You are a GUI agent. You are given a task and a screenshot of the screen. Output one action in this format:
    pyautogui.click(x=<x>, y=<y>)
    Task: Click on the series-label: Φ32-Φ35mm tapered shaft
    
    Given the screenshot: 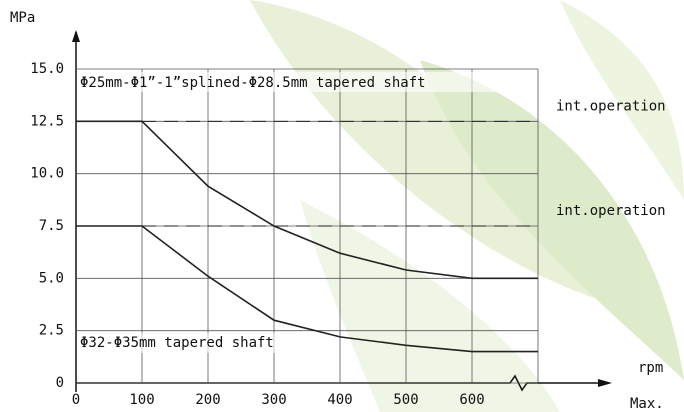 What is the action you would take?
    pyautogui.click(x=177, y=343)
    